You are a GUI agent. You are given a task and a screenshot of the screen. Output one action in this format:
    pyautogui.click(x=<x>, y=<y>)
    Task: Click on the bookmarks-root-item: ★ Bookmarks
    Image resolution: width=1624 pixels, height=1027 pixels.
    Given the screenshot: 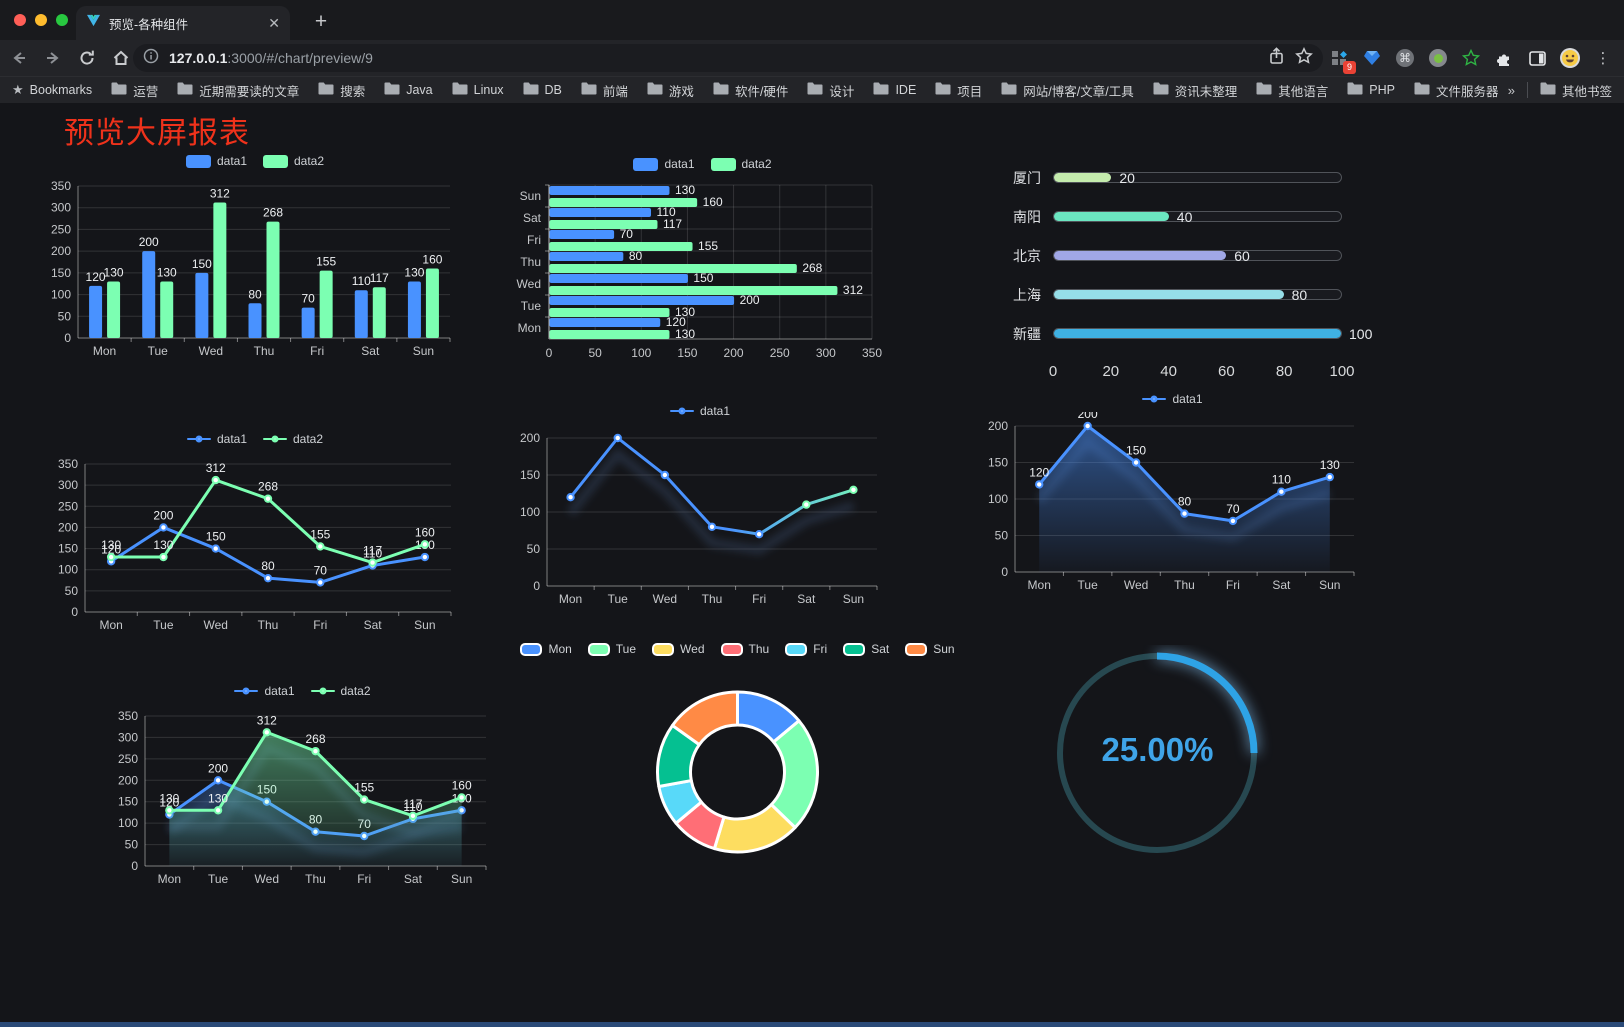 What is the action you would take?
    pyautogui.click(x=52, y=90)
    